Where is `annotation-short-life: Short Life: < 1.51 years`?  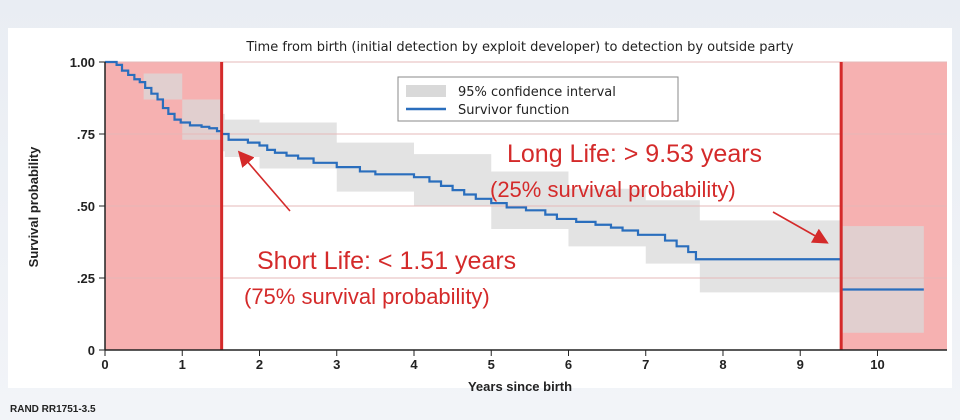 annotation-short-life: Short Life: < 1.51 years is located at coordinates (386, 261).